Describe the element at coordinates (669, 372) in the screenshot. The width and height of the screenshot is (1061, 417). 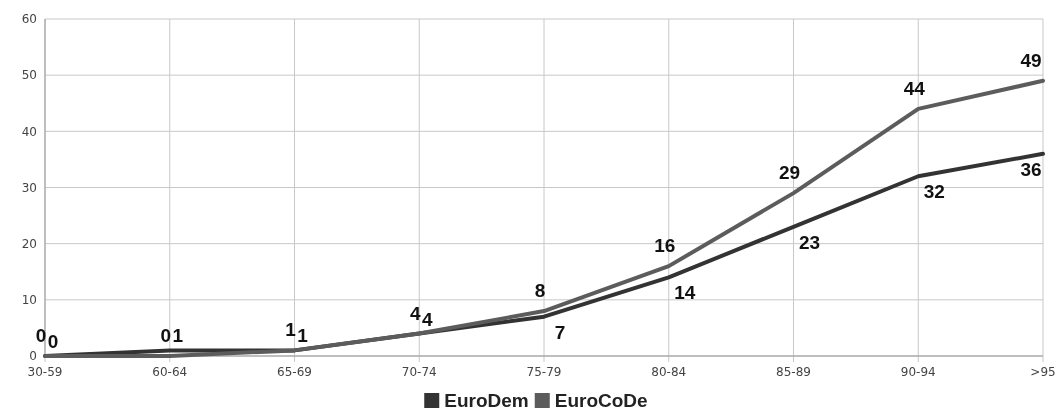
I see `x-tick-label: 80-84` at that location.